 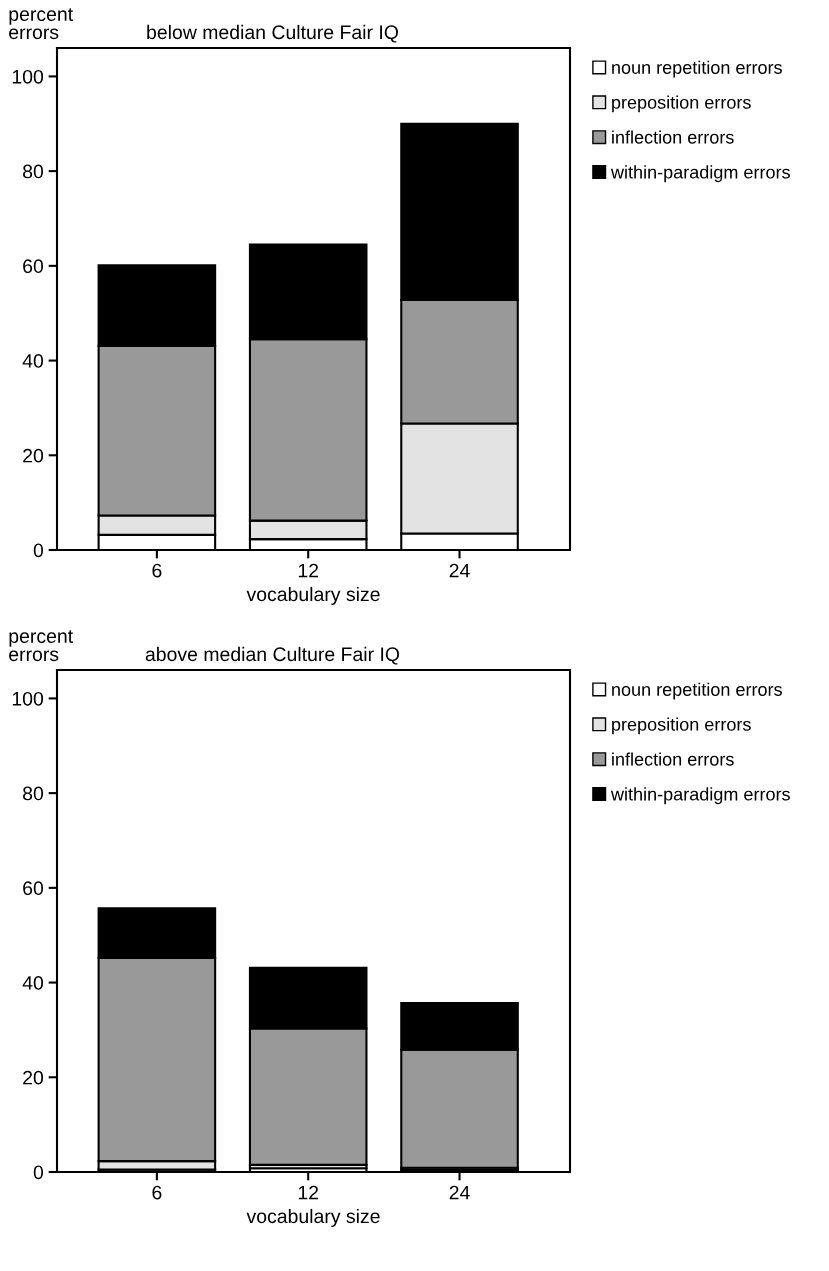 What do you see at coordinates (272, 33) in the screenshot?
I see `chart-title: below median Culture Fair IQ` at bounding box center [272, 33].